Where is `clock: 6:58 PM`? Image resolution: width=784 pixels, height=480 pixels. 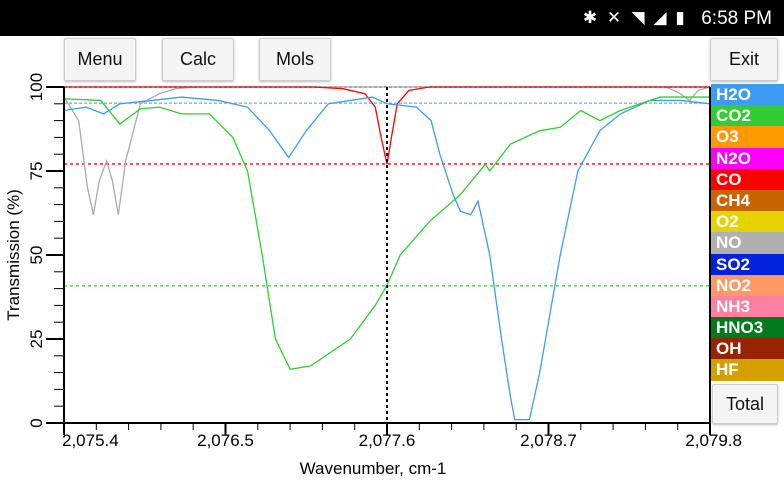 clock: 6:58 PM is located at coordinates (736, 18).